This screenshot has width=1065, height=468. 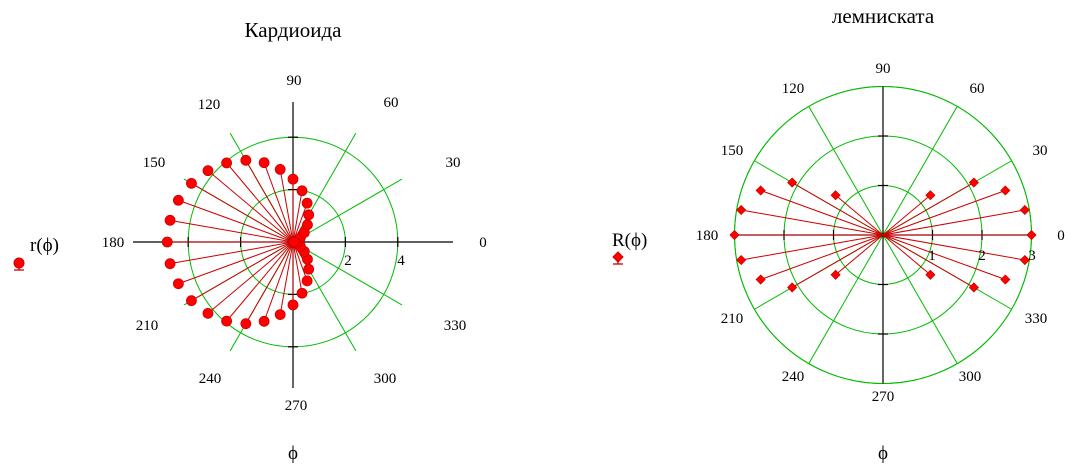 What do you see at coordinates (385, 379) in the screenshot?
I see `angle-tick-label: 300` at bounding box center [385, 379].